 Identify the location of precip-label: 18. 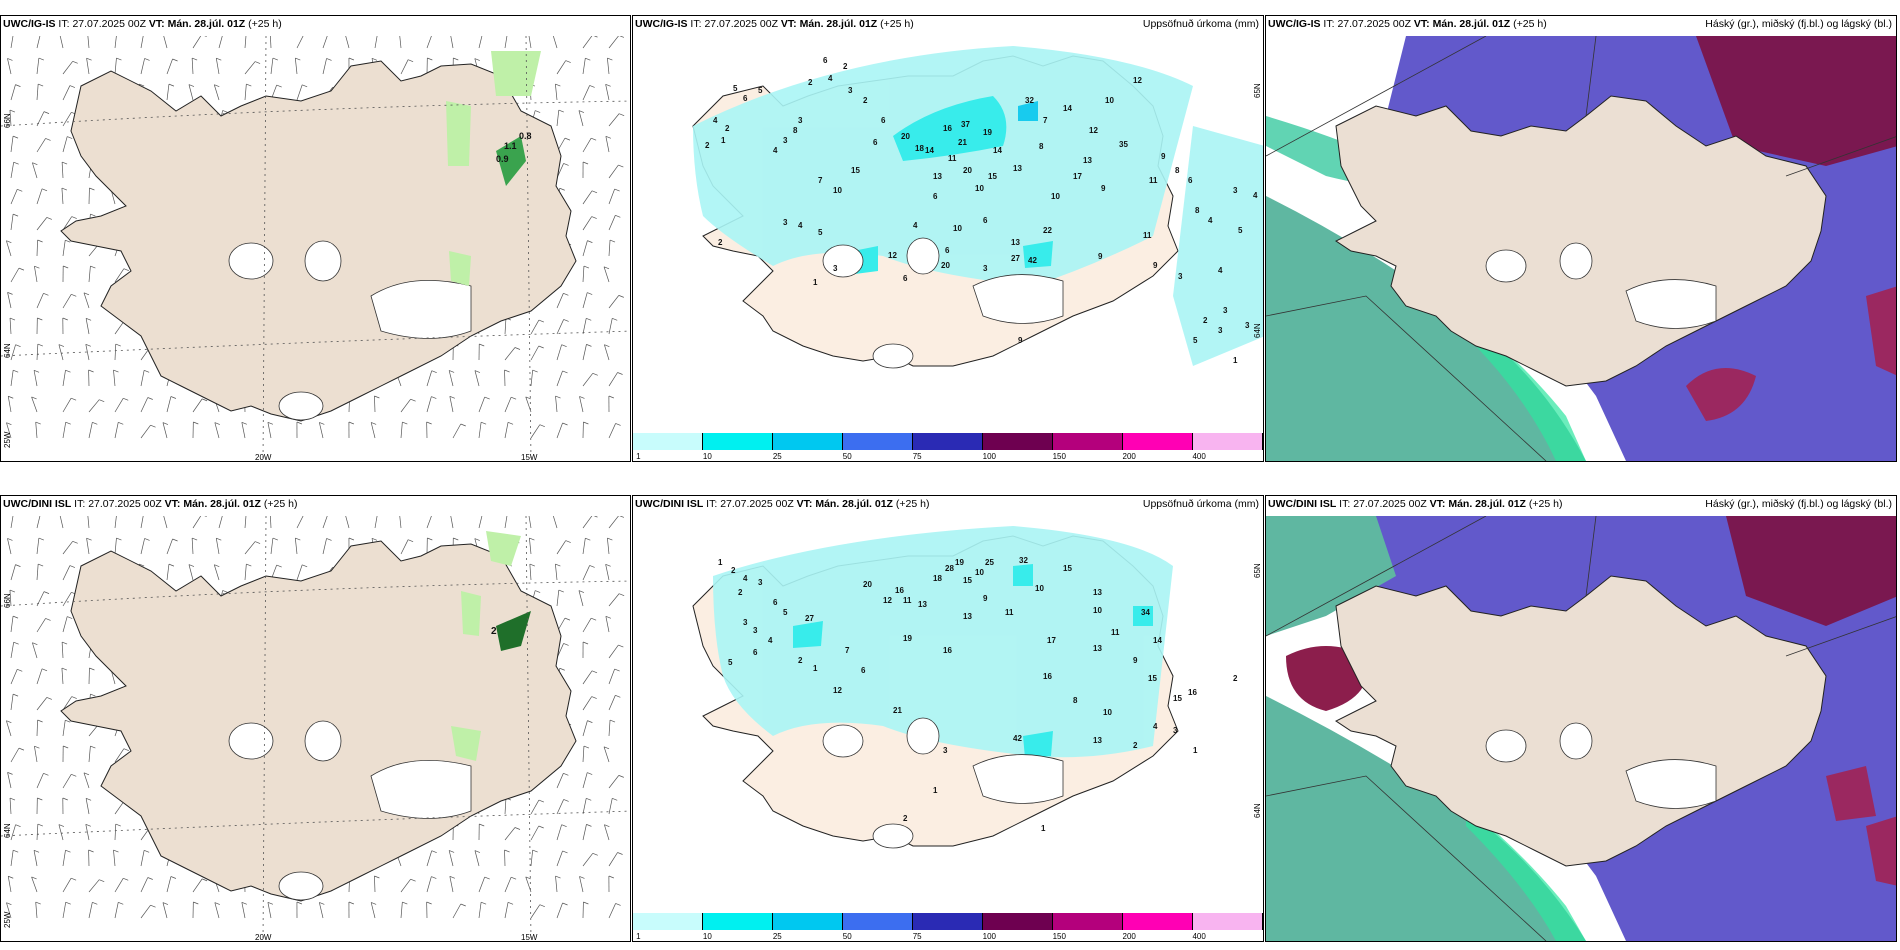
(919, 148).